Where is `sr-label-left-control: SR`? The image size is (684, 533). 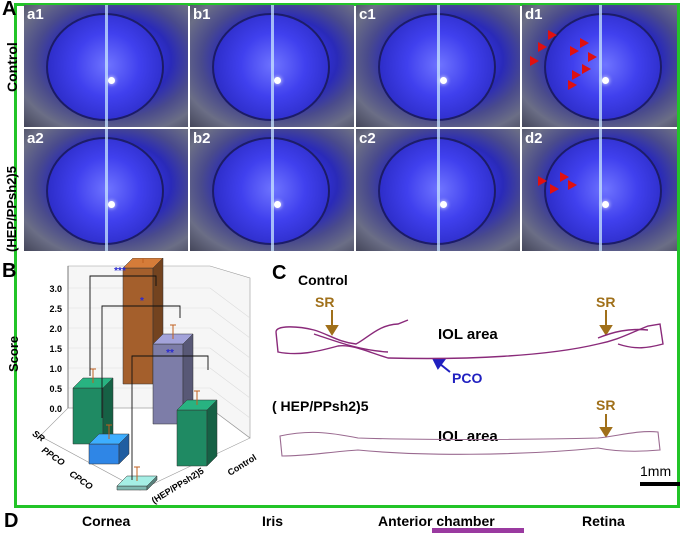
sr-label-left-control: SR is located at coordinates (325, 302).